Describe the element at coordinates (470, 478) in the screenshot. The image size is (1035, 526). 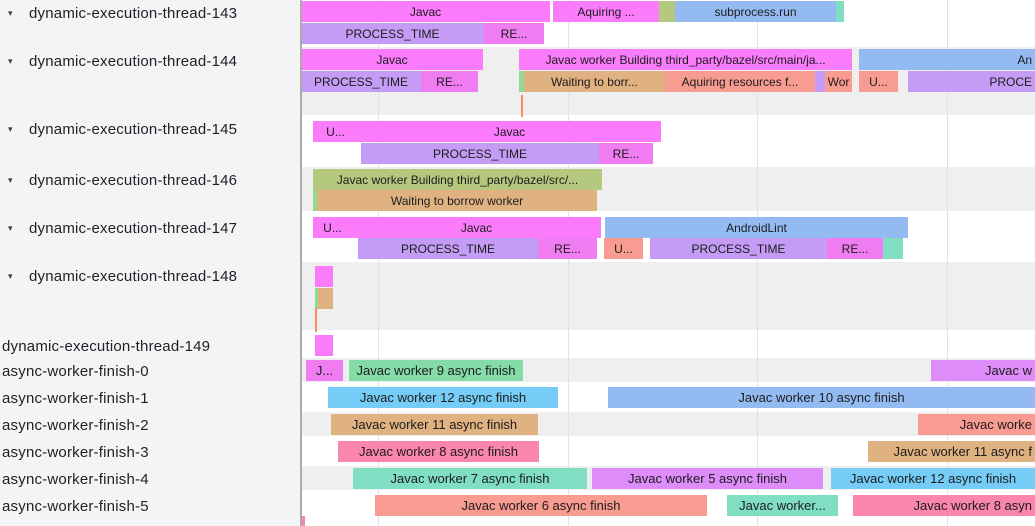
I see `trace-slice: Javac worker 7 async finish` at that location.